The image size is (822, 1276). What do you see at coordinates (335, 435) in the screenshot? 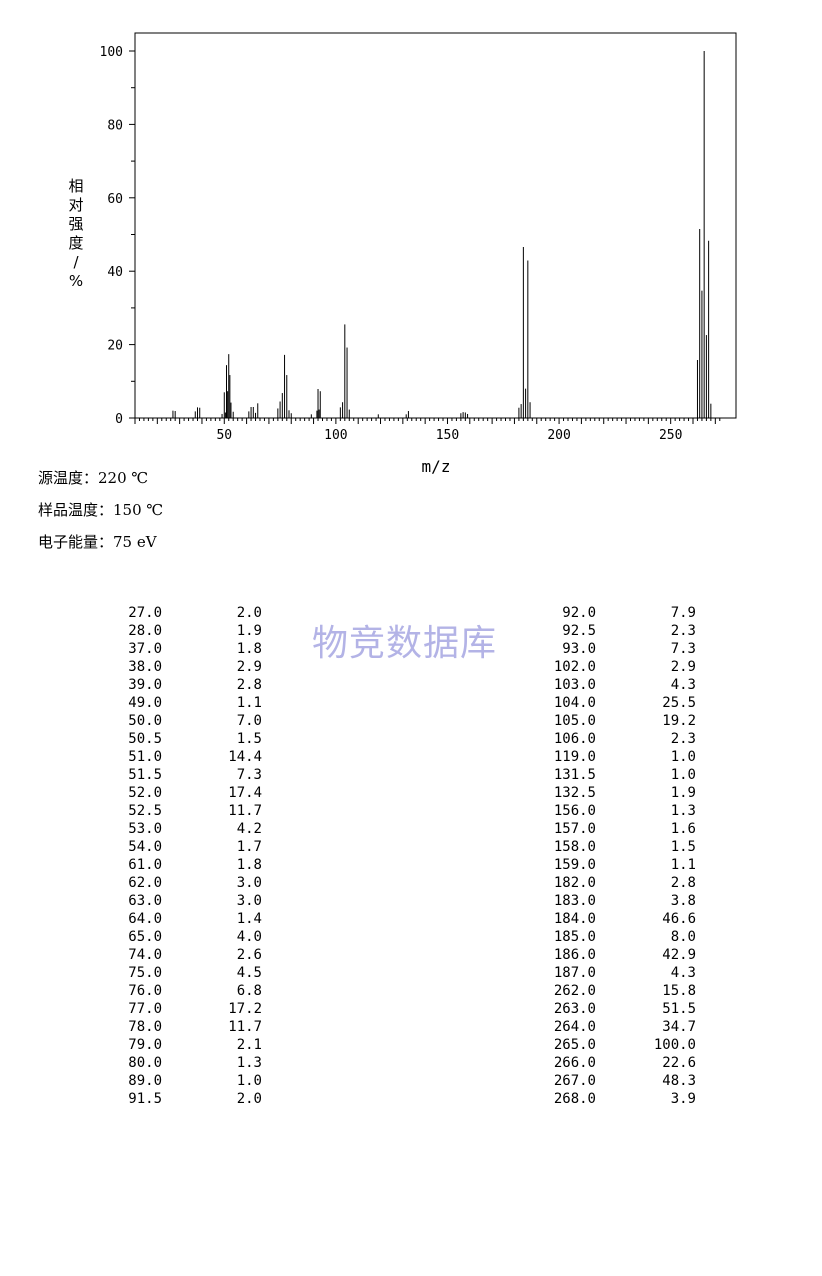
I see `x-tick-label: 100` at bounding box center [335, 435].